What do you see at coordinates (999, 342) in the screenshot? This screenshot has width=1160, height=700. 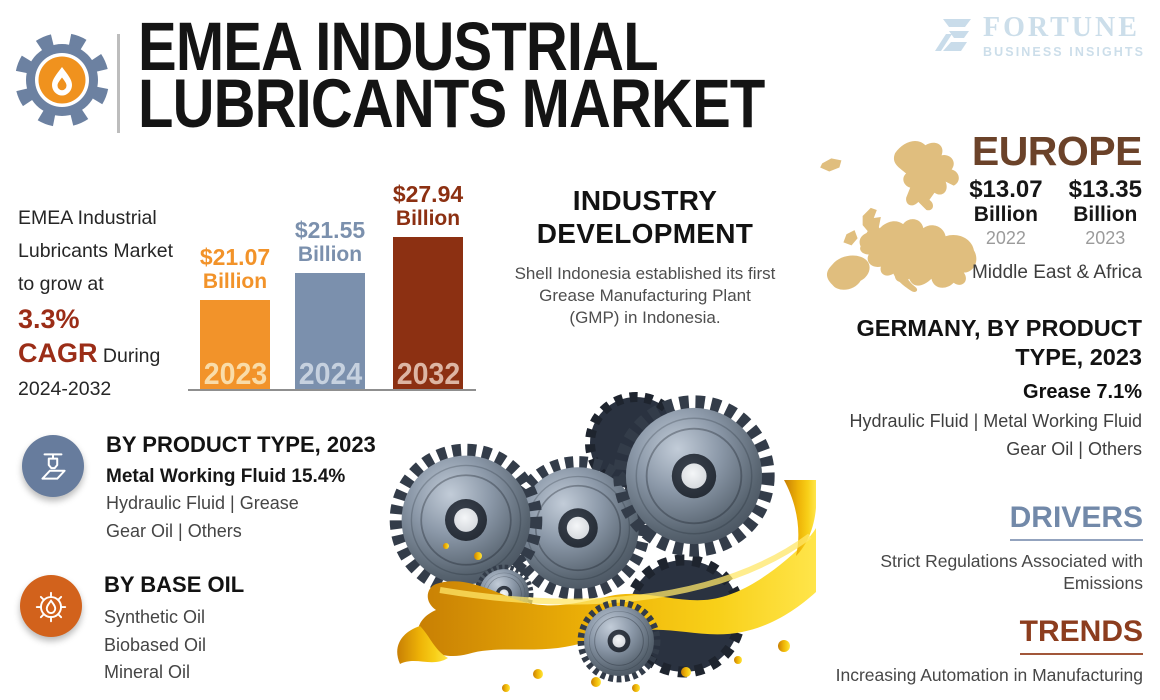 I see `germany-heading: GERMANY, BY PRODUCT TYPE, 2023` at bounding box center [999, 342].